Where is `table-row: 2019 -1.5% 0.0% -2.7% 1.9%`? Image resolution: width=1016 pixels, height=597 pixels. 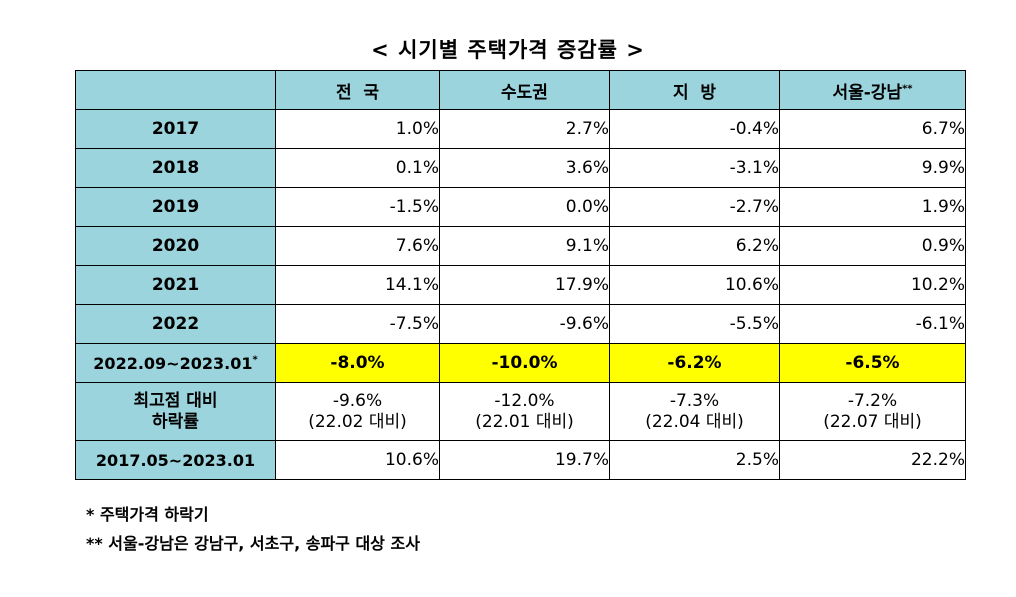 table-row: 2019 -1.5% 0.0% -2.7% 1.9% is located at coordinates (520, 207).